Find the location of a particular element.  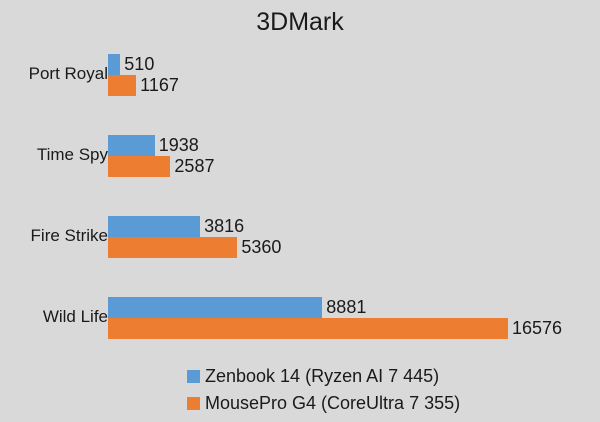

category-label: Fire Strike is located at coordinates (69, 235).